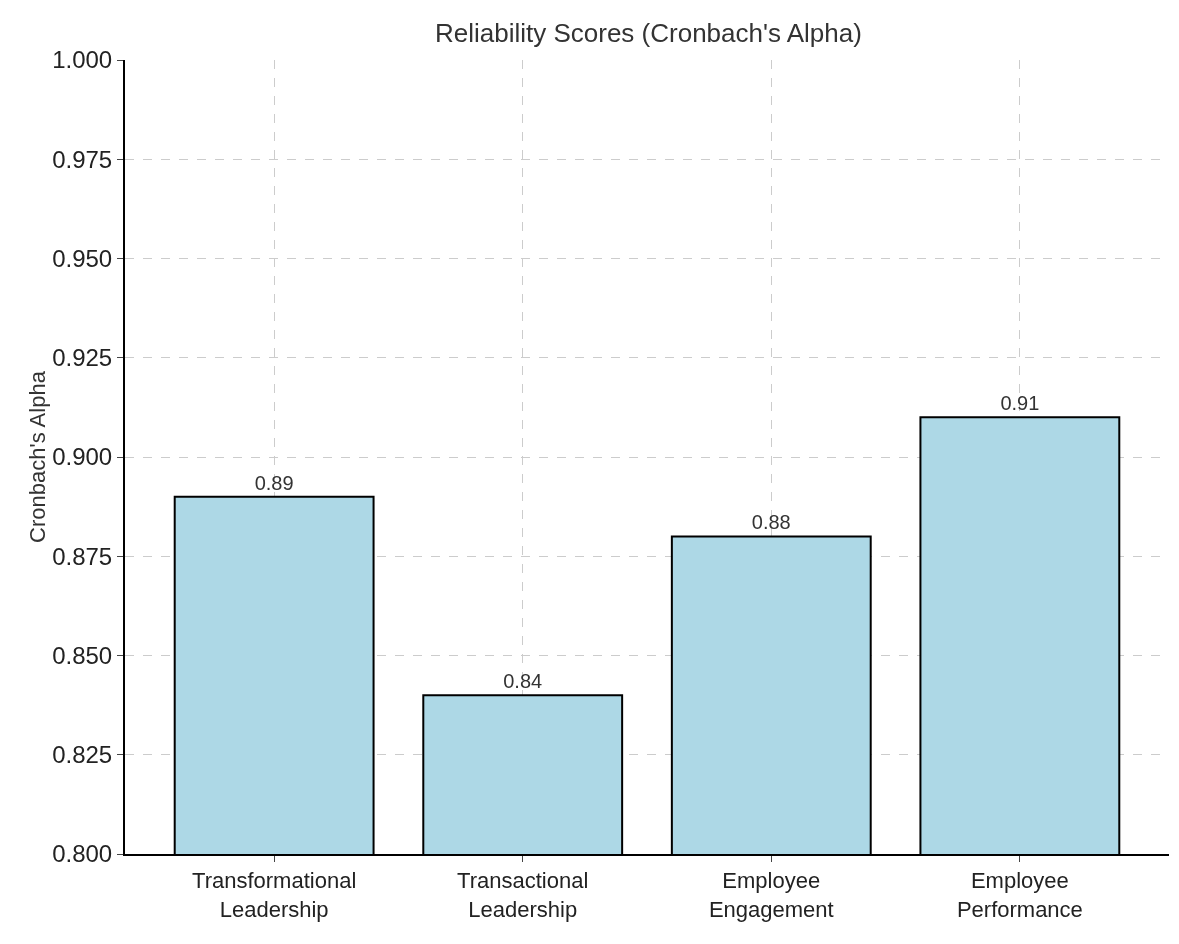 This screenshot has width=1179, height=944. Describe the element at coordinates (82, 755) in the screenshot. I see `y-tick-label: 0.825` at that location.